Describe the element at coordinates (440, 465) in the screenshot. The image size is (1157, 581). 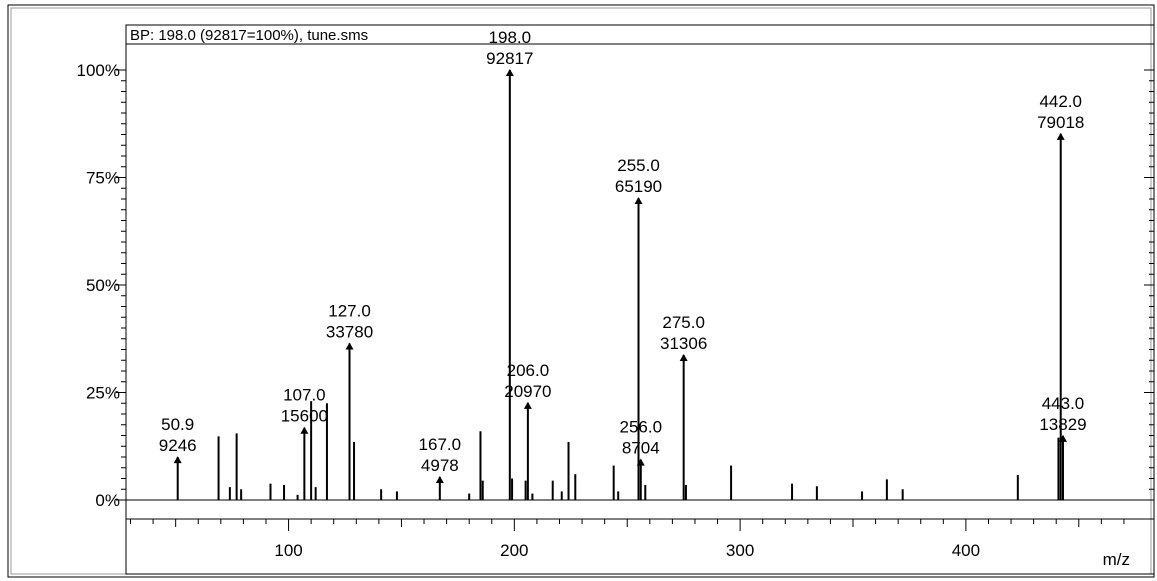
I see `peak-count-label: 4978` at that location.